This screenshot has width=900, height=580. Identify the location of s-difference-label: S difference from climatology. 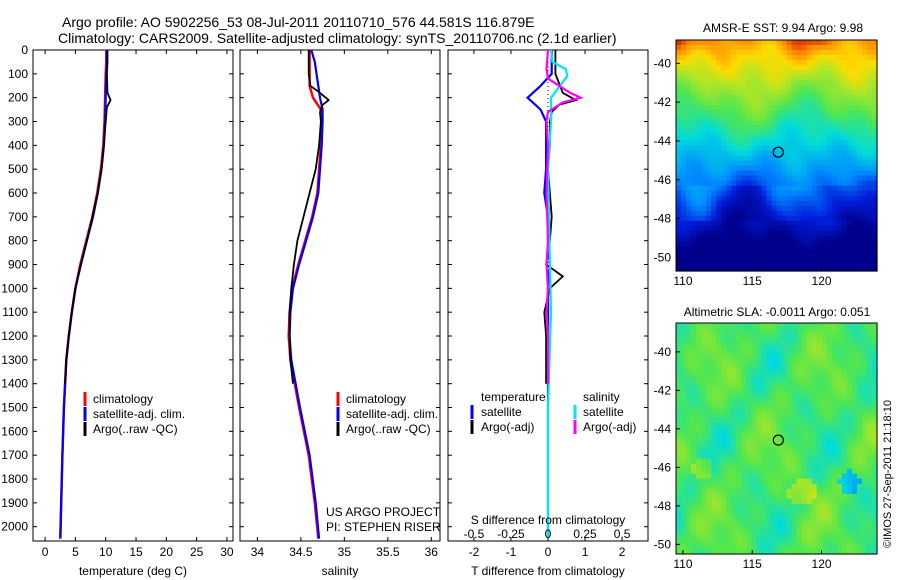
(548, 520).